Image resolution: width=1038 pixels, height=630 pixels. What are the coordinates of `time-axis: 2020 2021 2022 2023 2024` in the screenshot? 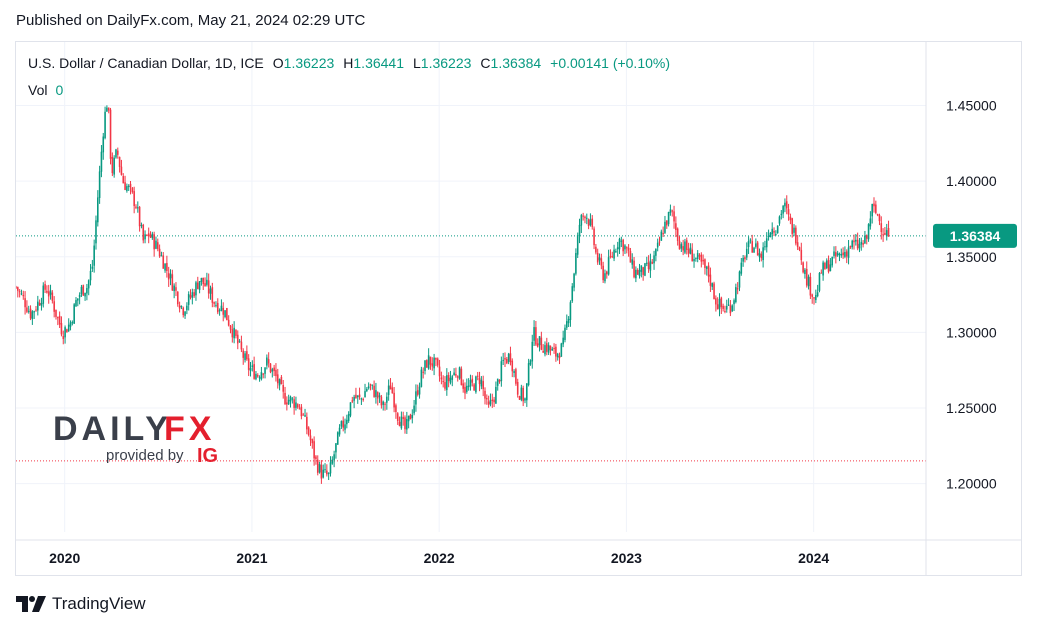 It's located at (519, 552).